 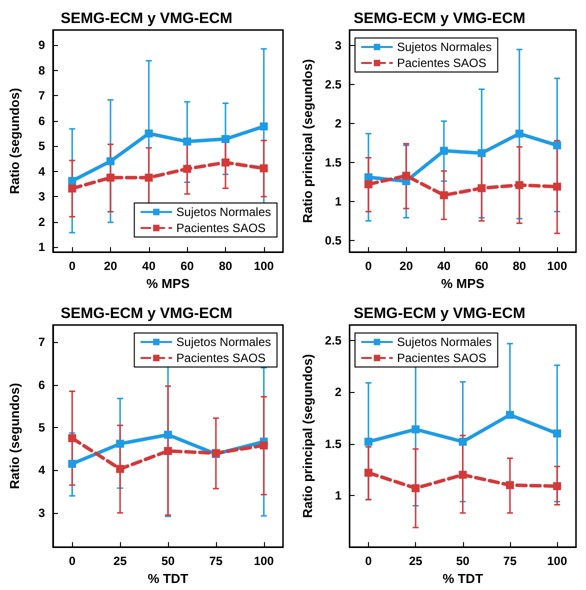 What do you see at coordinates (42, 45) in the screenshot?
I see `y-tick-label: 9` at bounding box center [42, 45].